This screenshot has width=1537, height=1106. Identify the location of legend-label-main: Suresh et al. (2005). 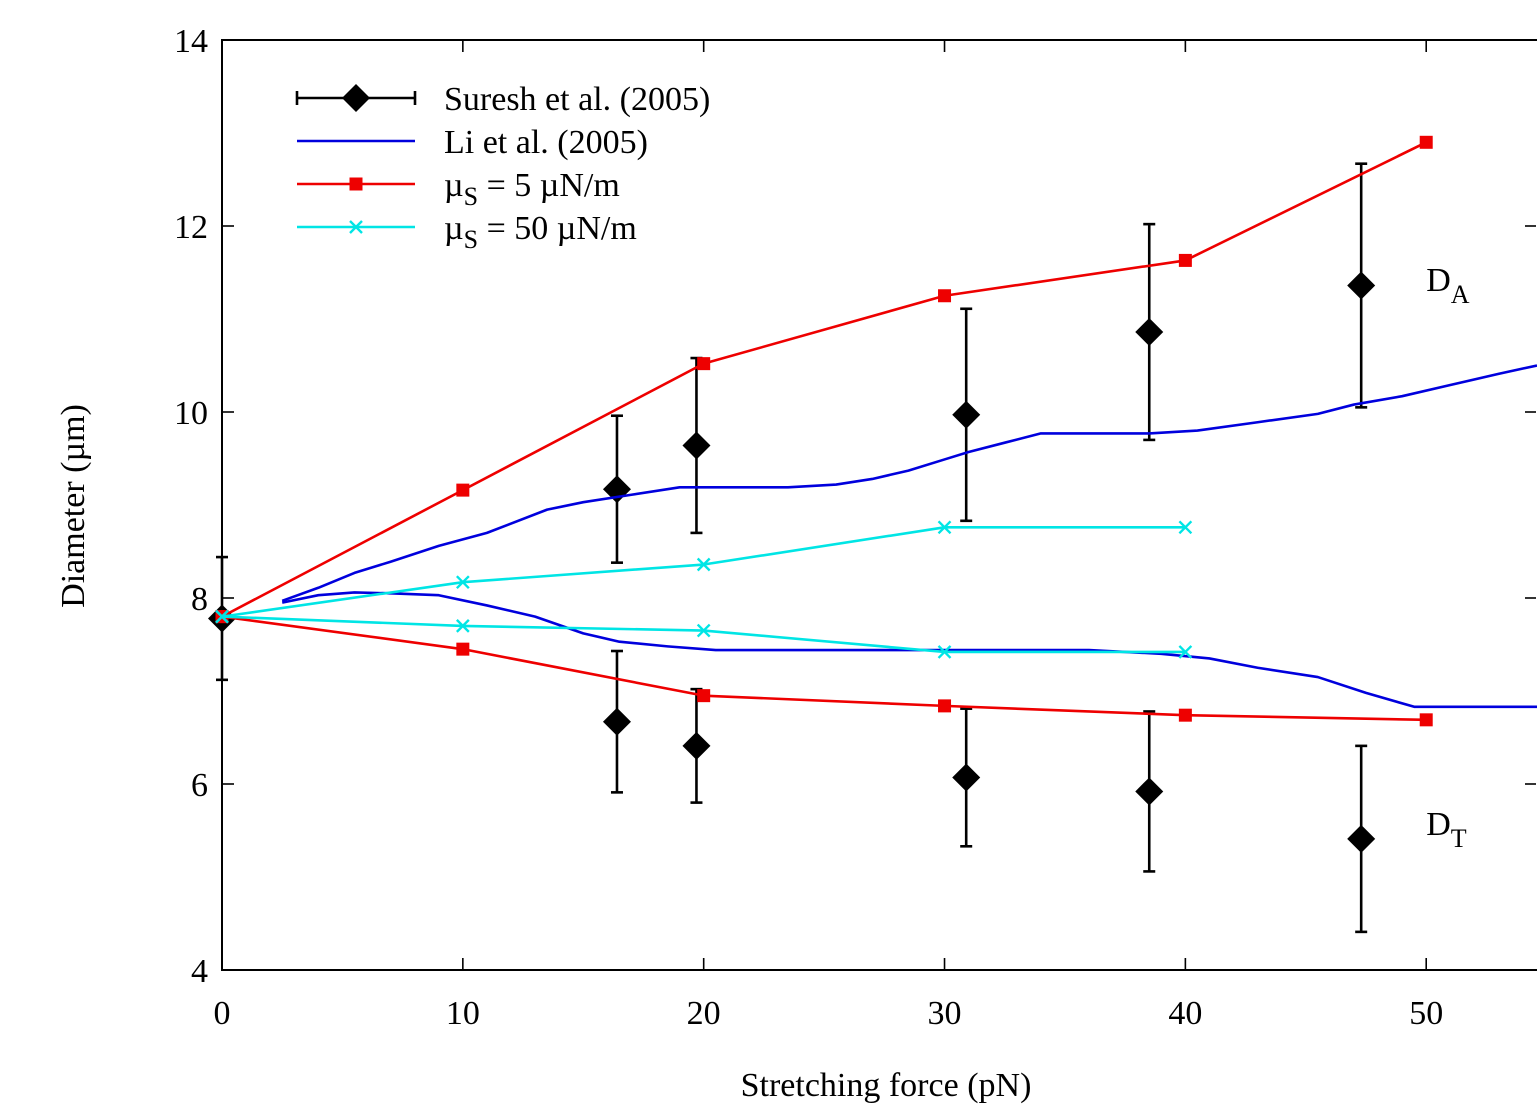
(577, 99).